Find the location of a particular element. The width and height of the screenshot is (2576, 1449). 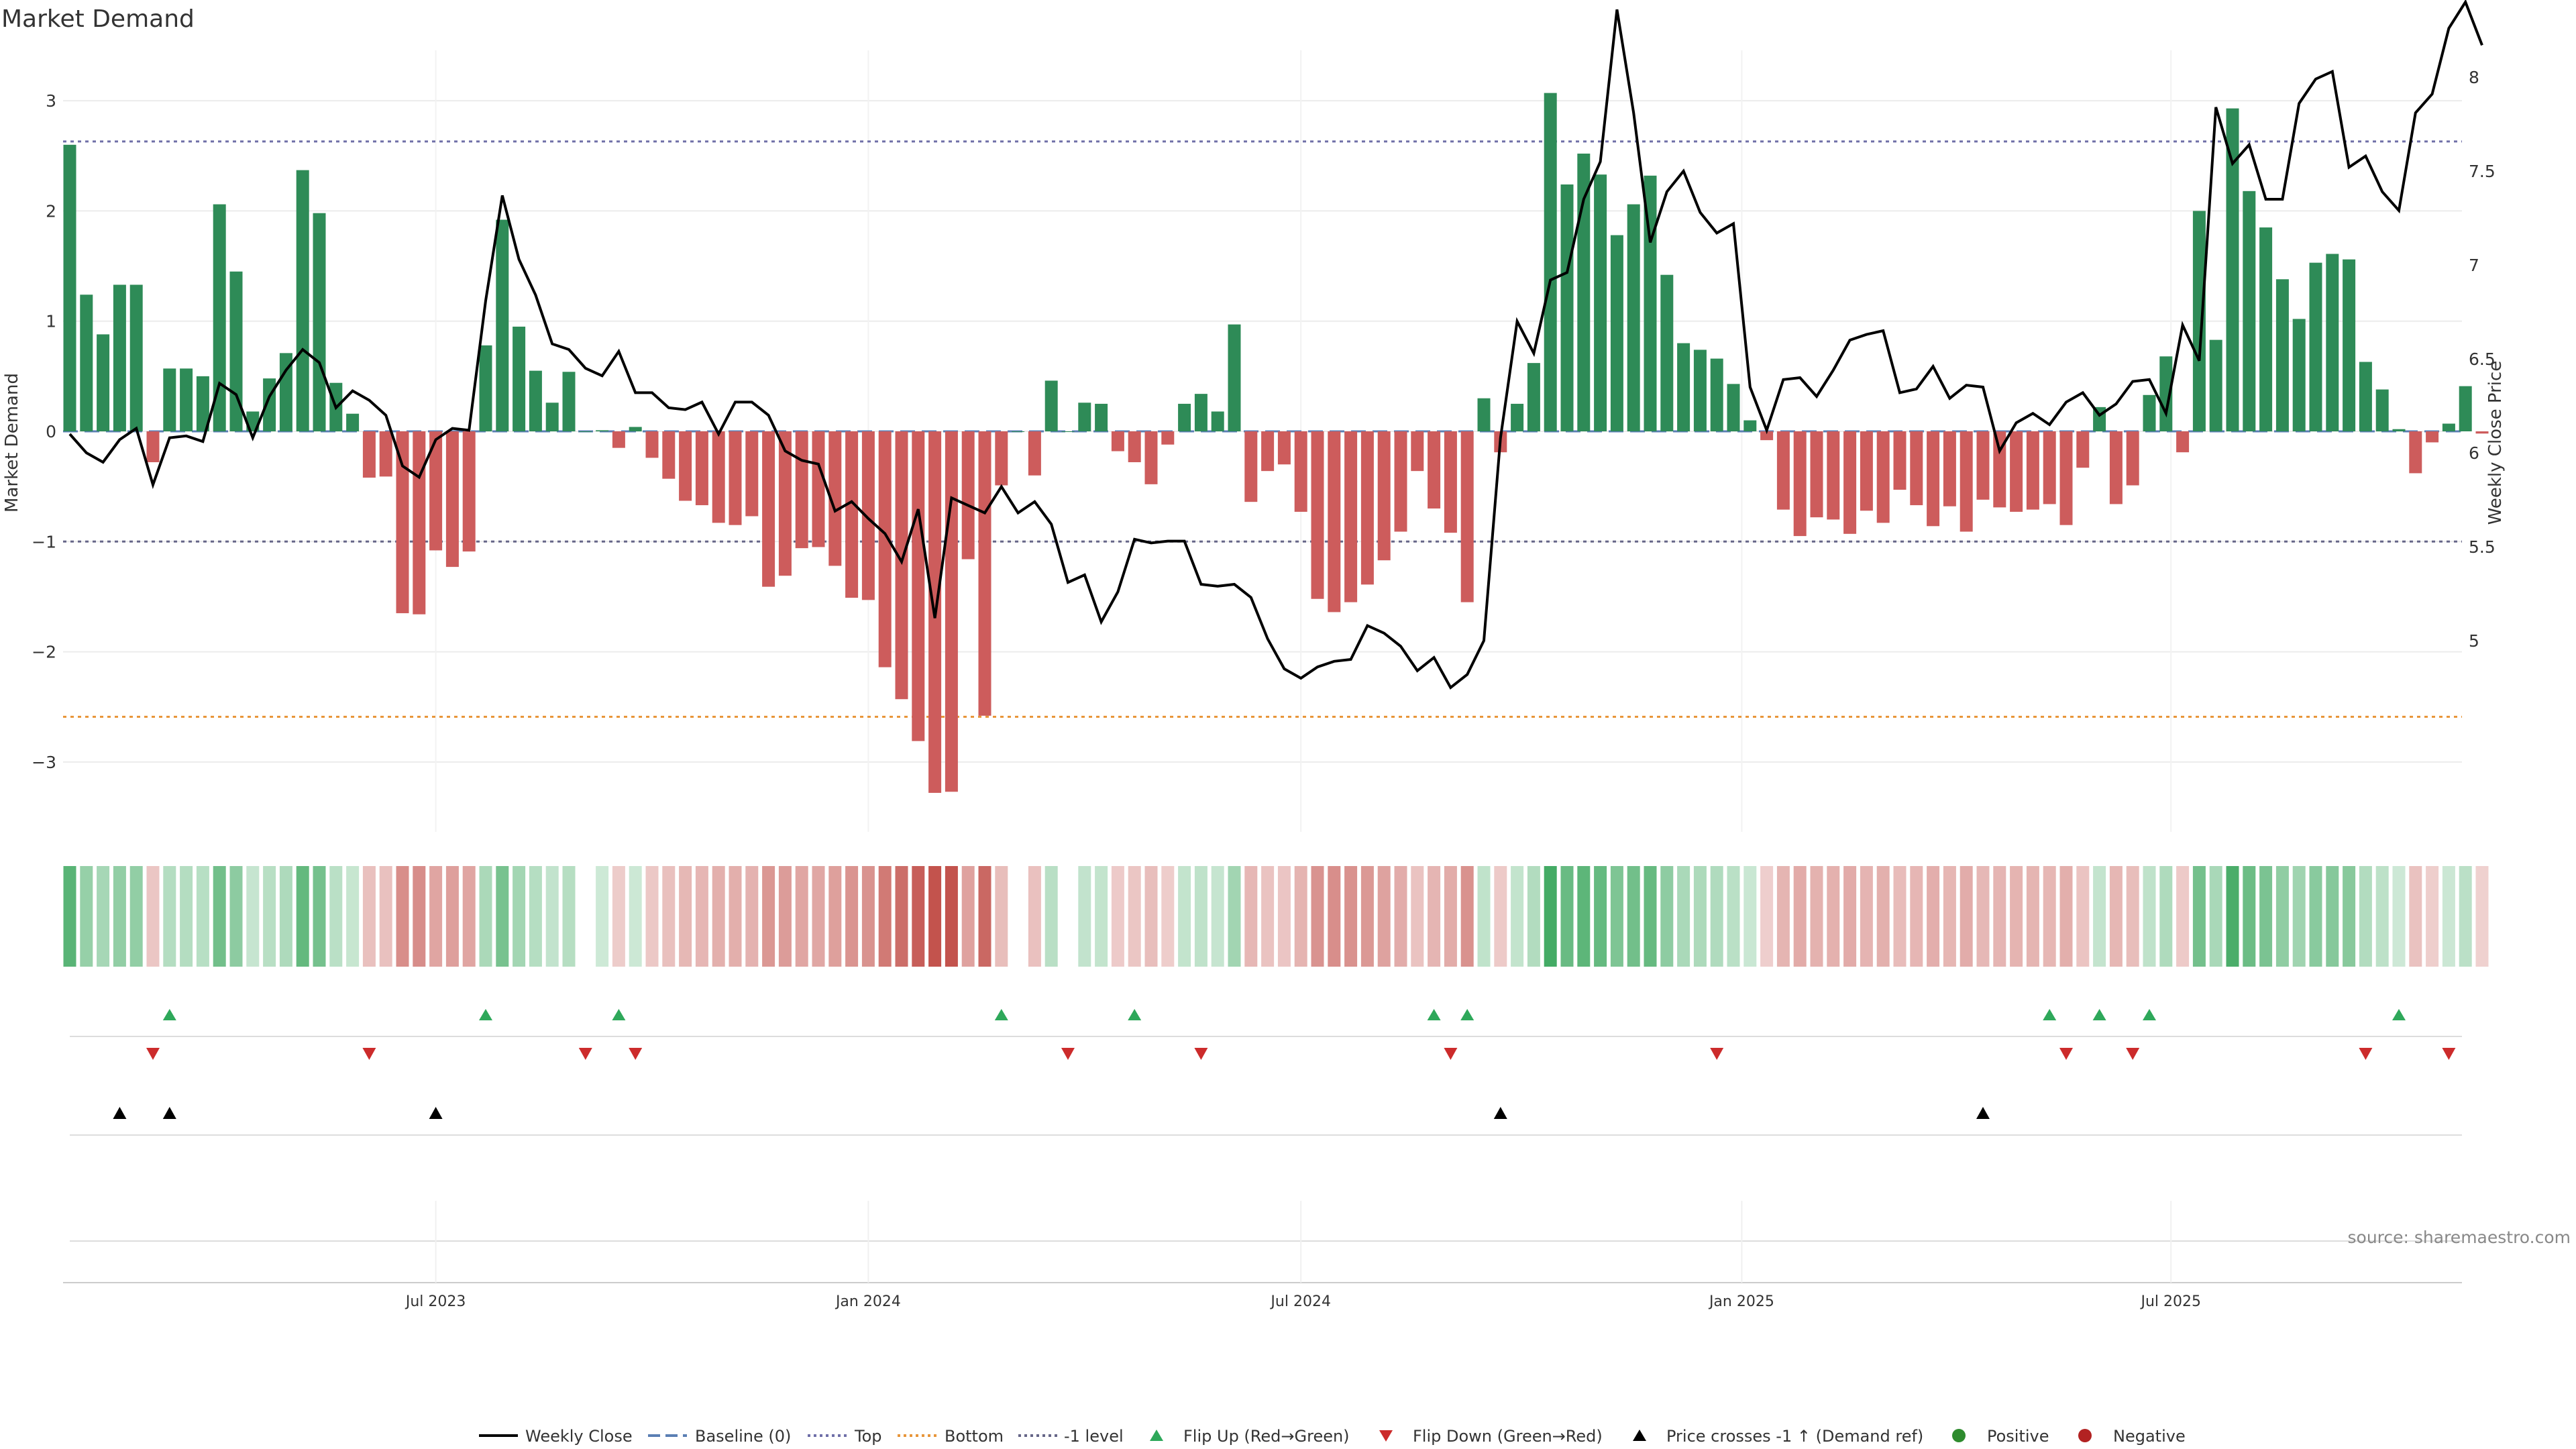

legend-label: Price crosses -1 ↑ (Demand ref) is located at coordinates (1794, 1436).